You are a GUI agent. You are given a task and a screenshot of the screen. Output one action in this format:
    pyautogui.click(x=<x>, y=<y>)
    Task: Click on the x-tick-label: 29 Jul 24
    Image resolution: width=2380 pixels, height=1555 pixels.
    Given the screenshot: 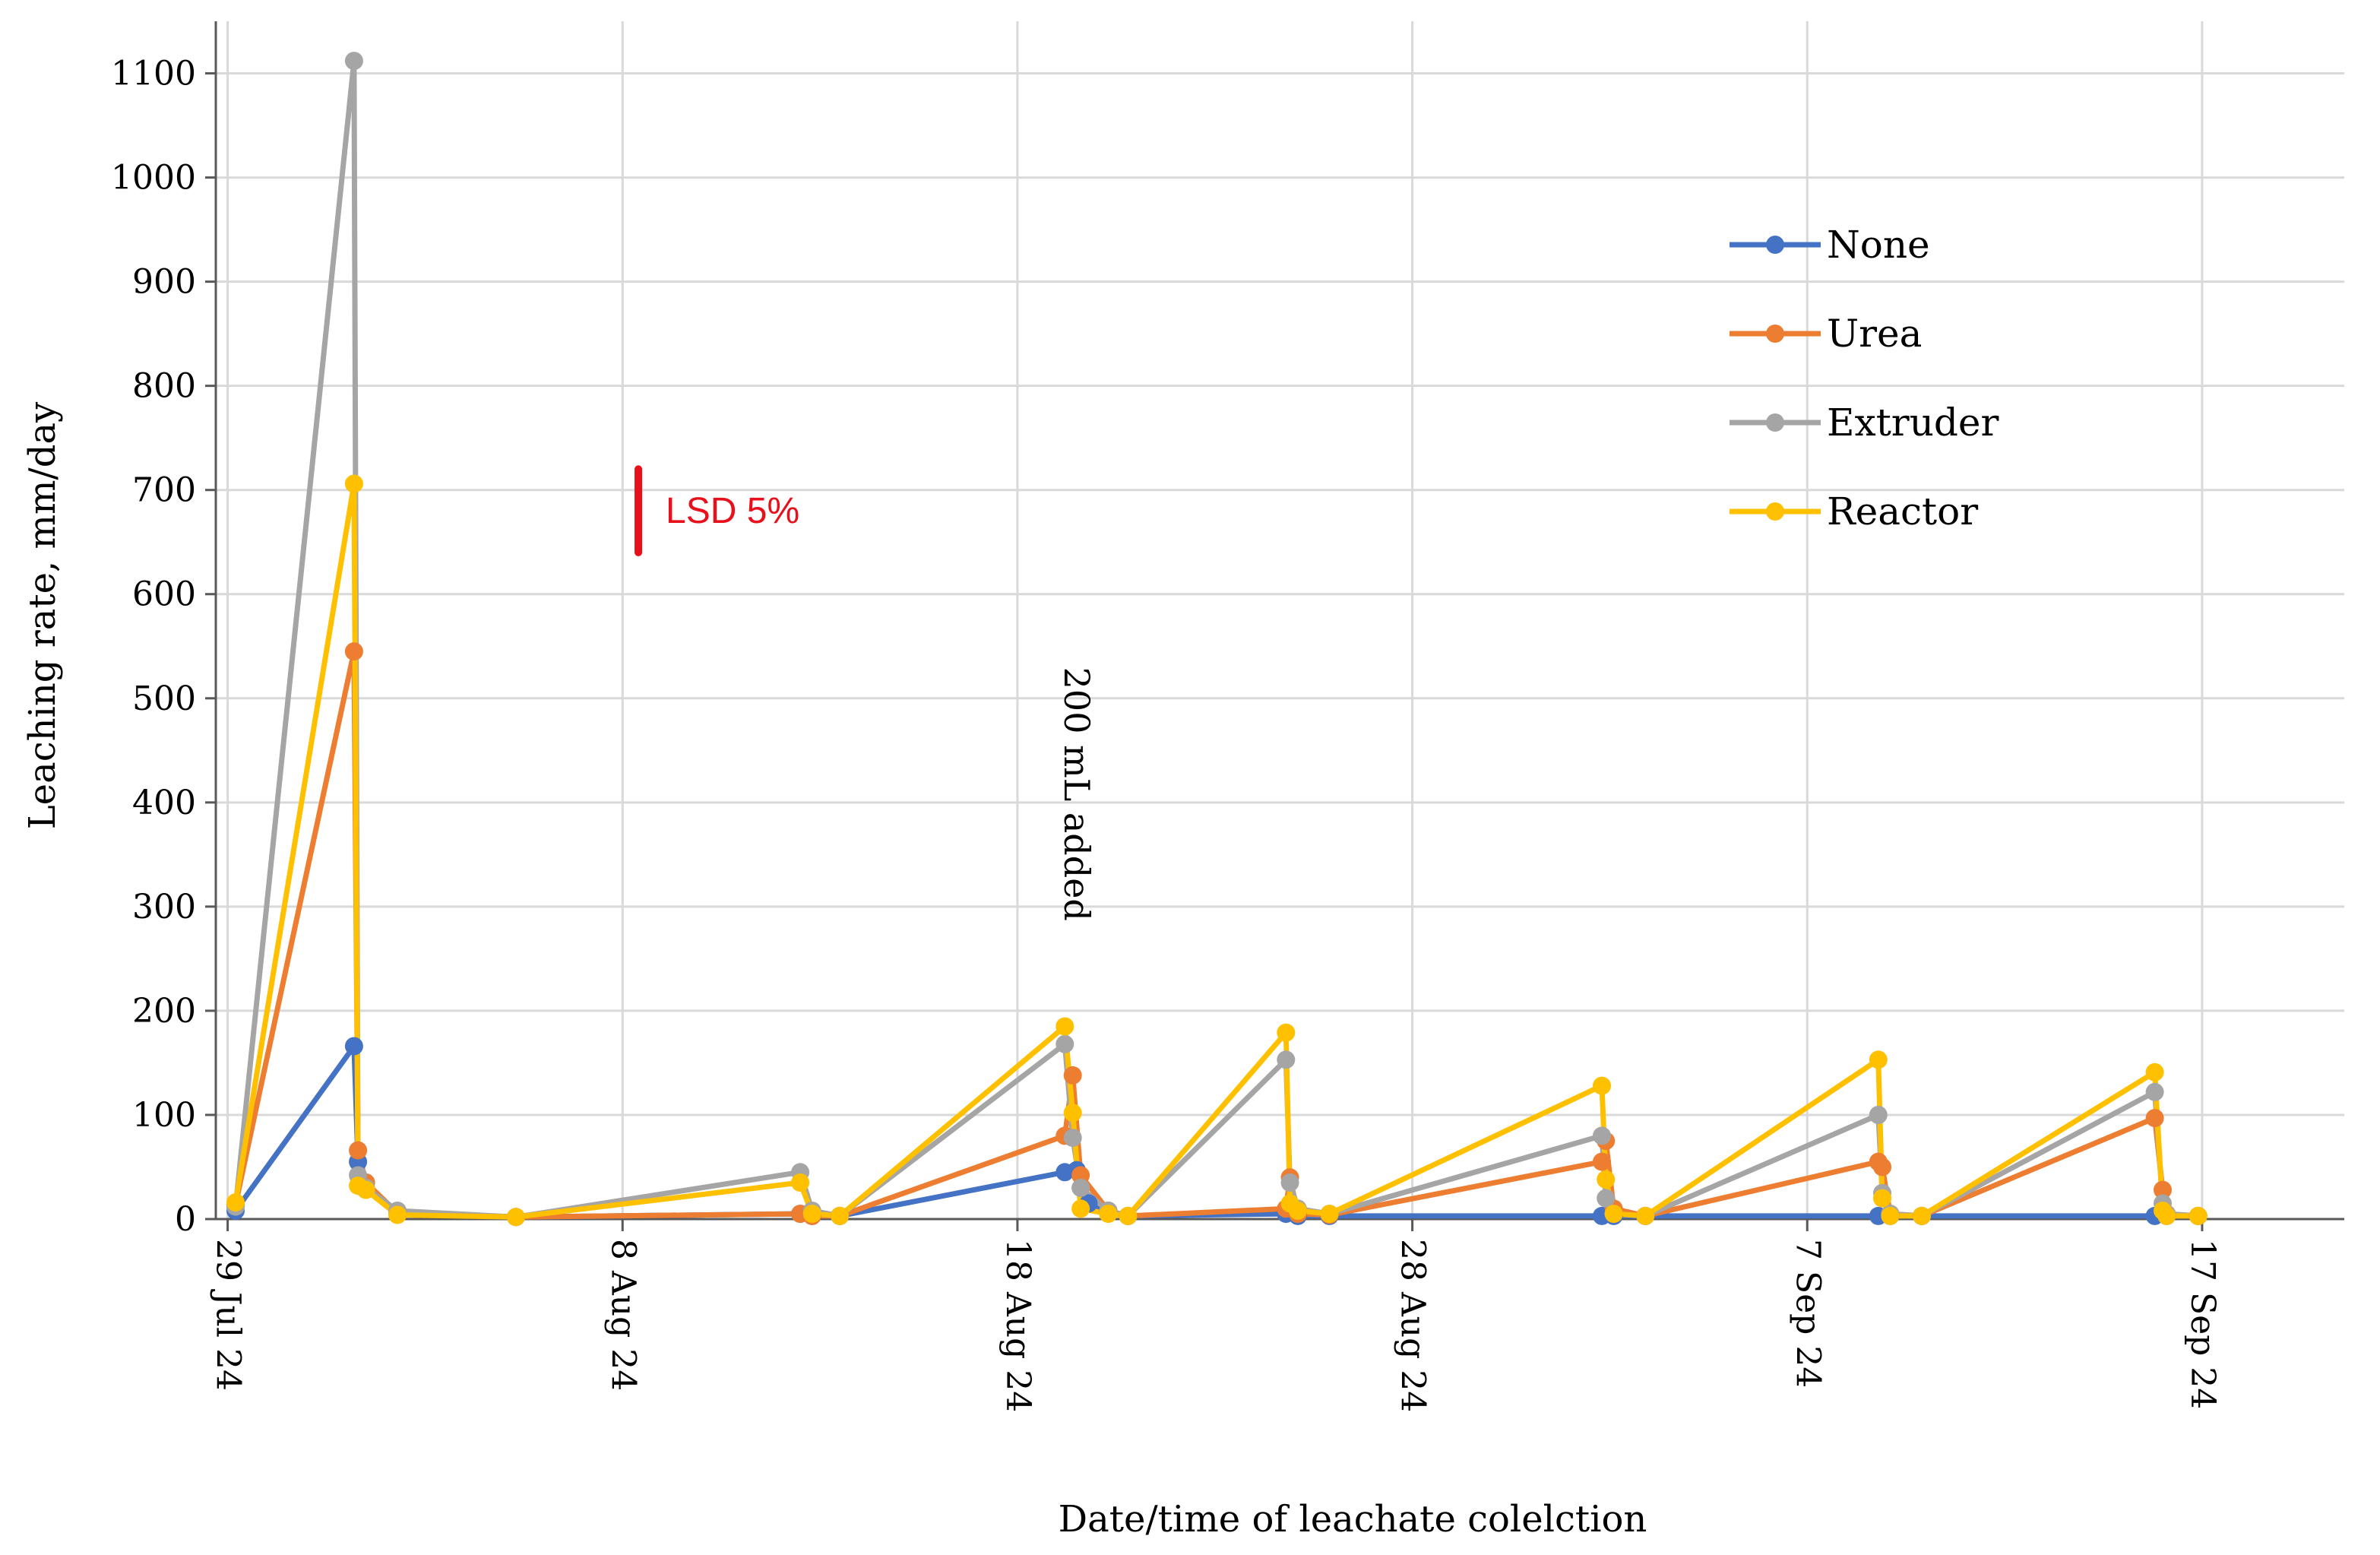 What is the action you would take?
    pyautogui.click(x=228, y=1315)
    